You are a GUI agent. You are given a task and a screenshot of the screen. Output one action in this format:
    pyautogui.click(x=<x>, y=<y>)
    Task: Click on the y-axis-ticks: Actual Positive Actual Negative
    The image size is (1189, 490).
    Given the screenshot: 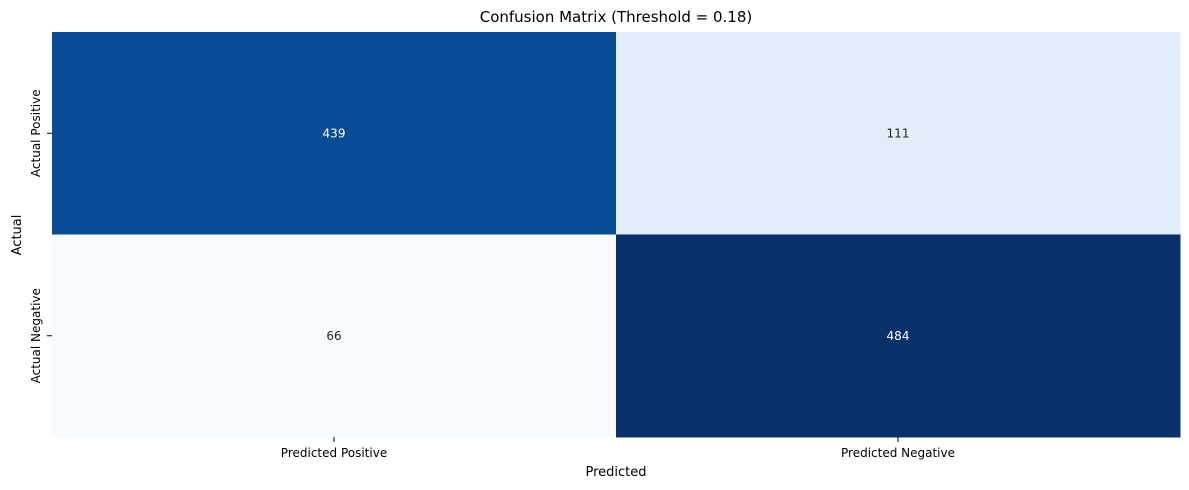 What is the action you would take?
    pyautogui.click(x=40, y=236)
    